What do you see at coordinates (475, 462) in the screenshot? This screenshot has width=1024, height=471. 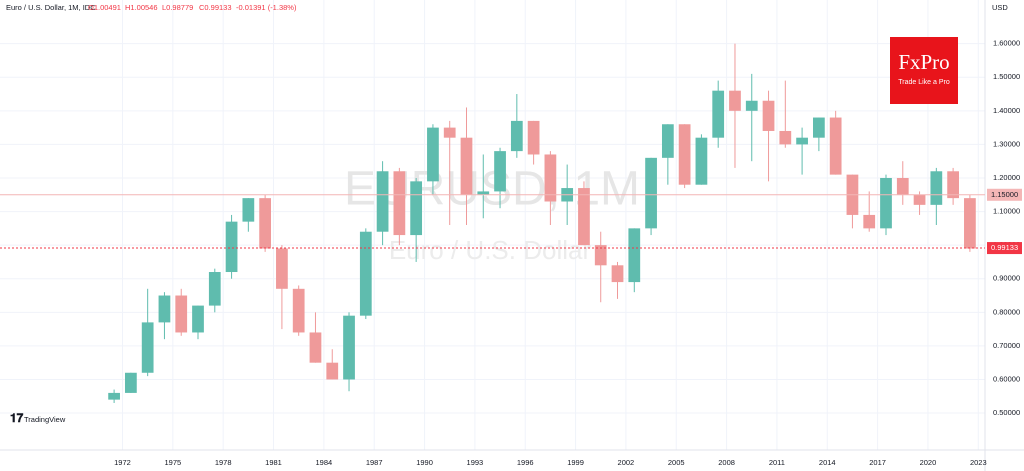 I see `x-tick-label: 1993` at bounding box center [475, 462].